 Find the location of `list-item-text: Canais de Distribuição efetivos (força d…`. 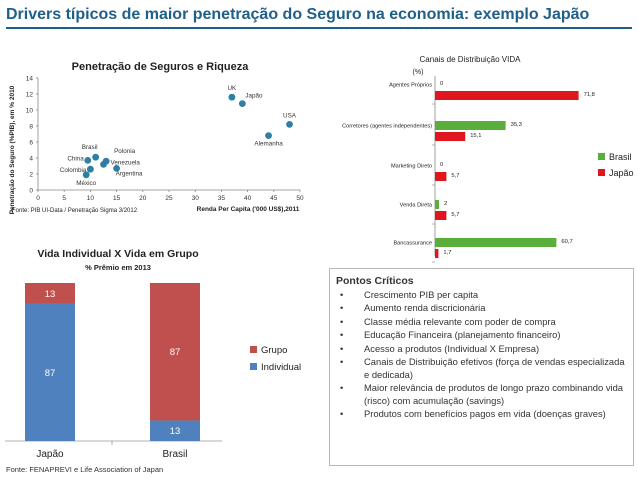

list-item-text: Canais de Distribuição efetivos (força d… is located at coordinates (494, 368).